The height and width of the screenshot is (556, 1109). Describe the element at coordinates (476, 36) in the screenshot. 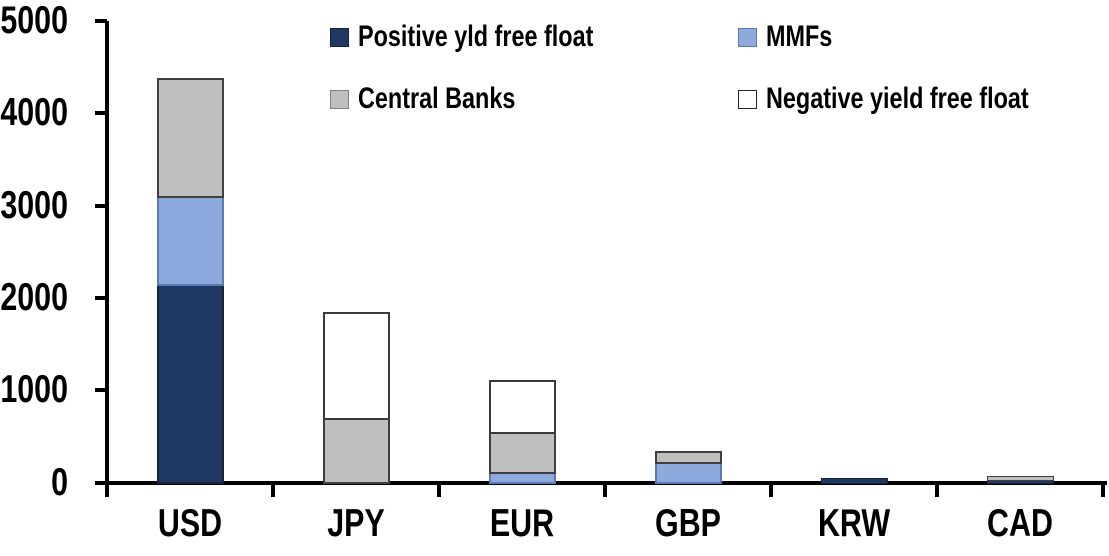

I see `legend-label: Positive yld free float` at that location.